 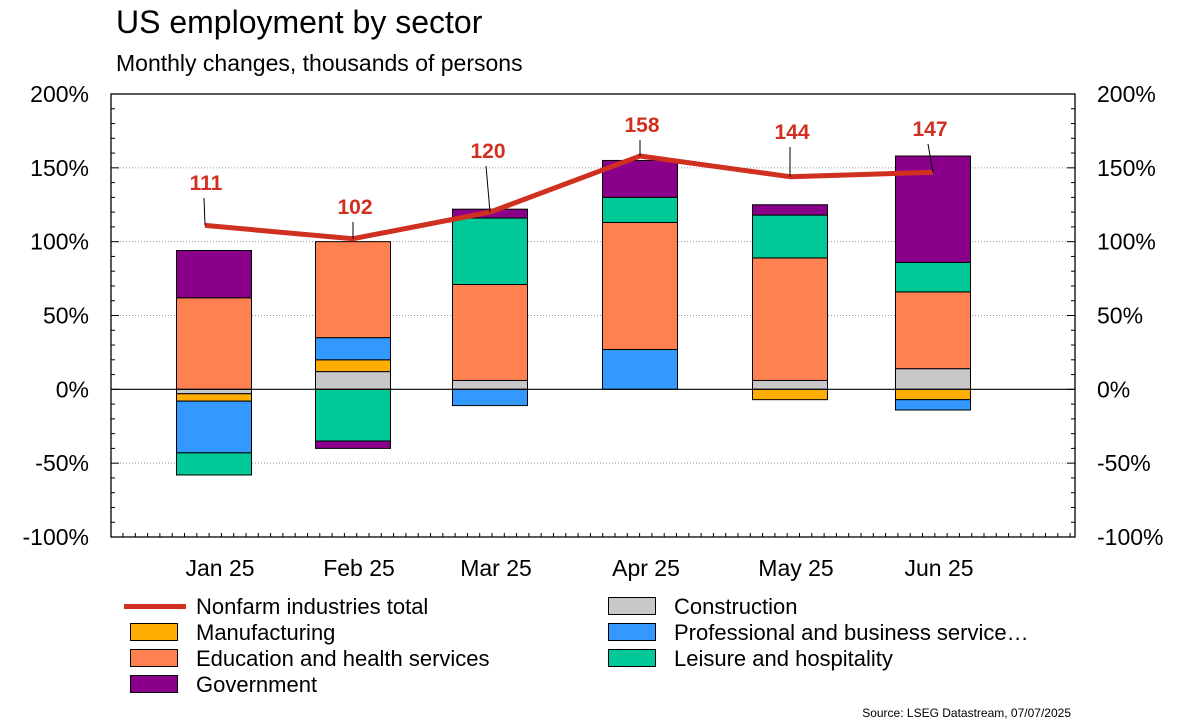 What do you see at coordinates (1126, 242) in the screenshot?
I see `y-tick-label-right: 100%` at bounding box center [1126, 242].